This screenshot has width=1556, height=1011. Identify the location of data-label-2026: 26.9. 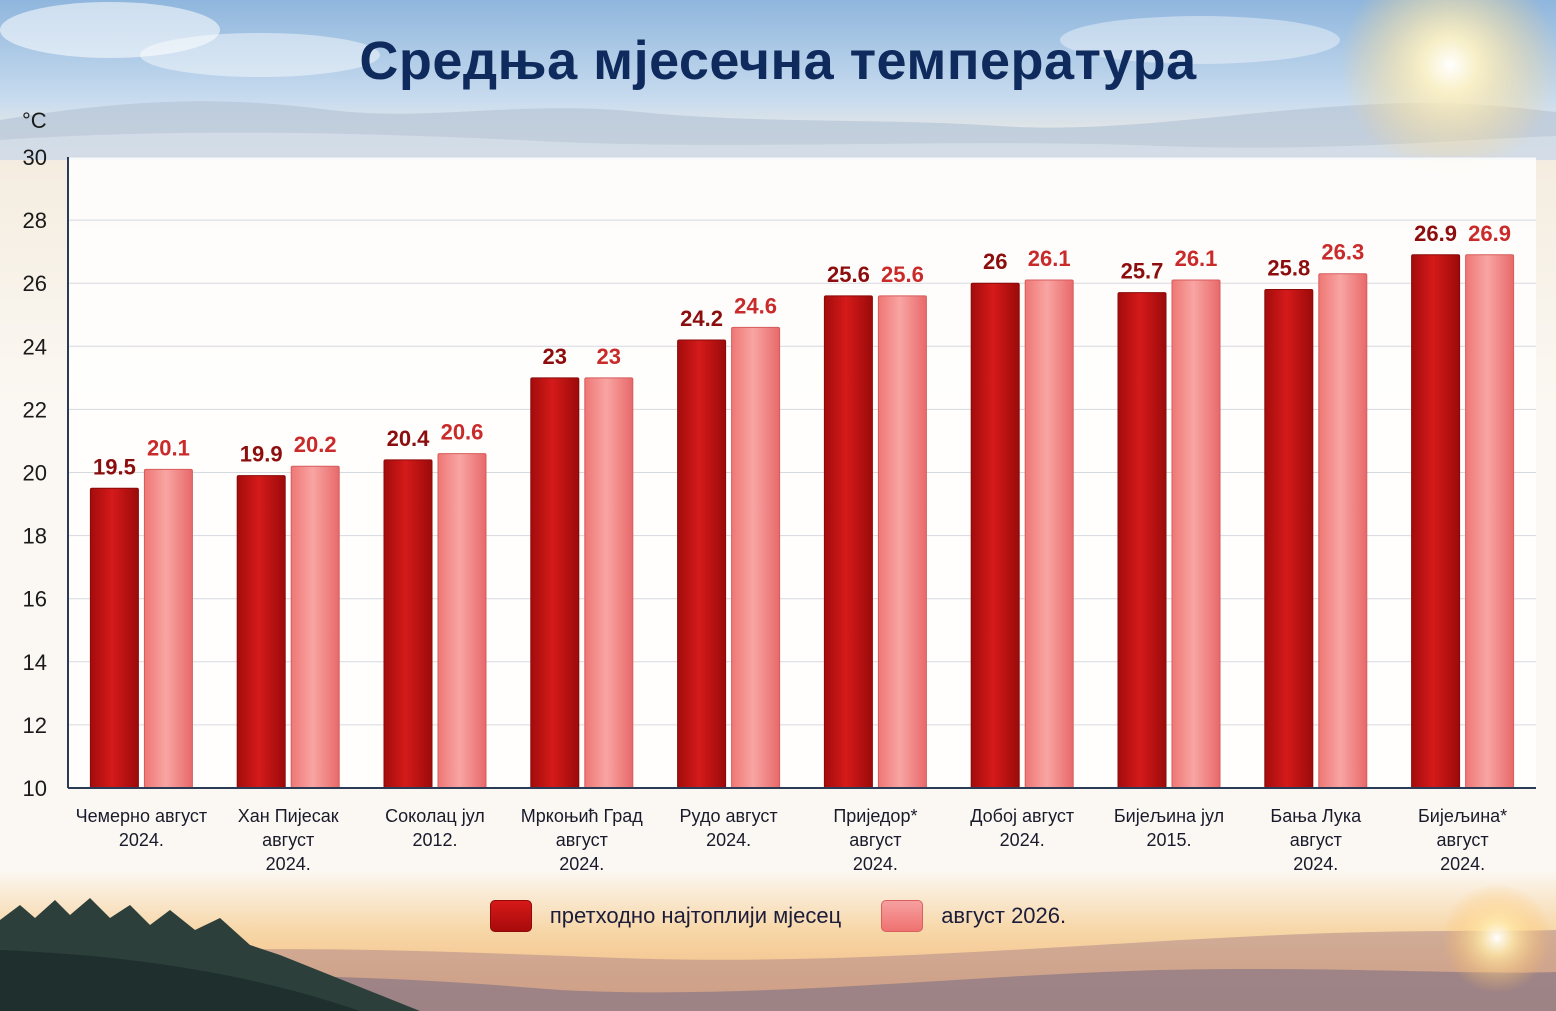
(1489, 233).